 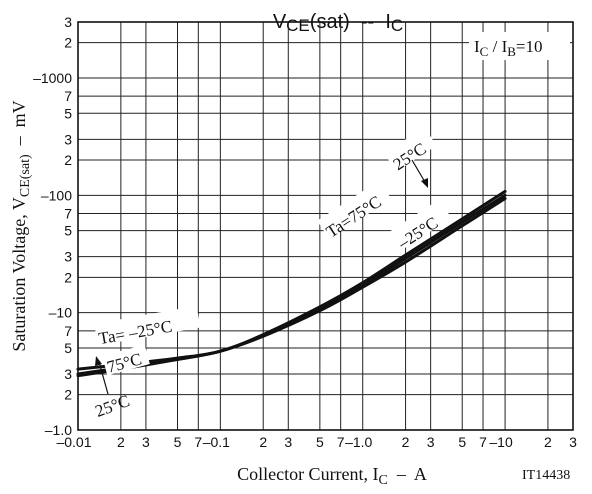 What do you see at coordinates (420, 225) in the screenshot?
I see `label-bg-minus25-right` at bounding box center [420, 225].